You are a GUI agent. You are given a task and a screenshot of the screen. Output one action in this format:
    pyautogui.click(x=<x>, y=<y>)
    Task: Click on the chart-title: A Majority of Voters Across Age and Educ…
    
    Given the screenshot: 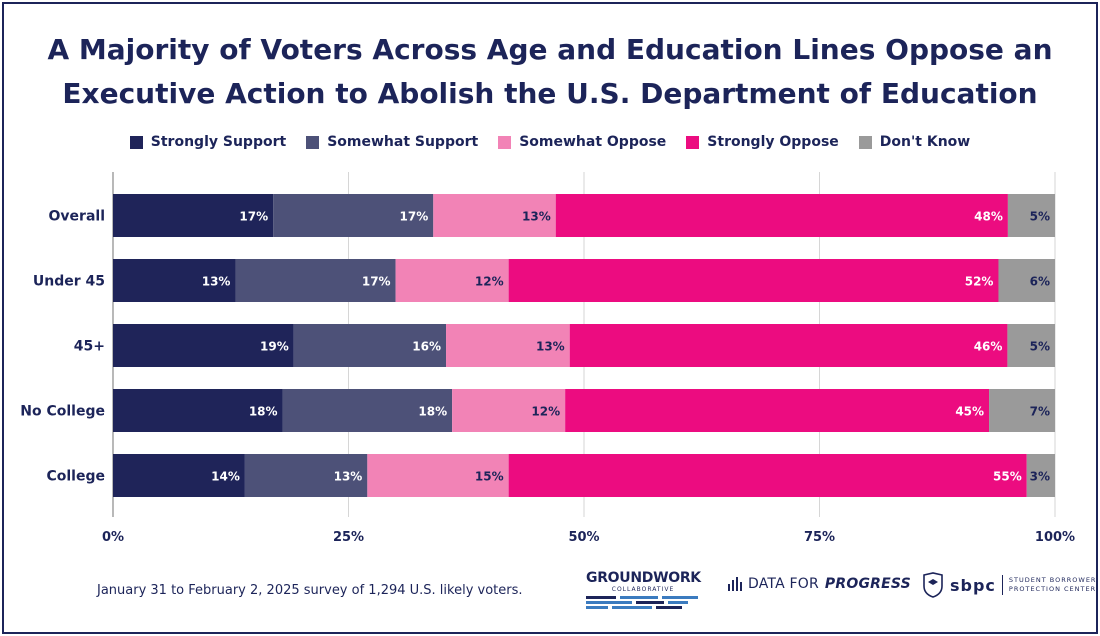 What is the action you would take?
    pyautogui.click(x=550, y=72)
    